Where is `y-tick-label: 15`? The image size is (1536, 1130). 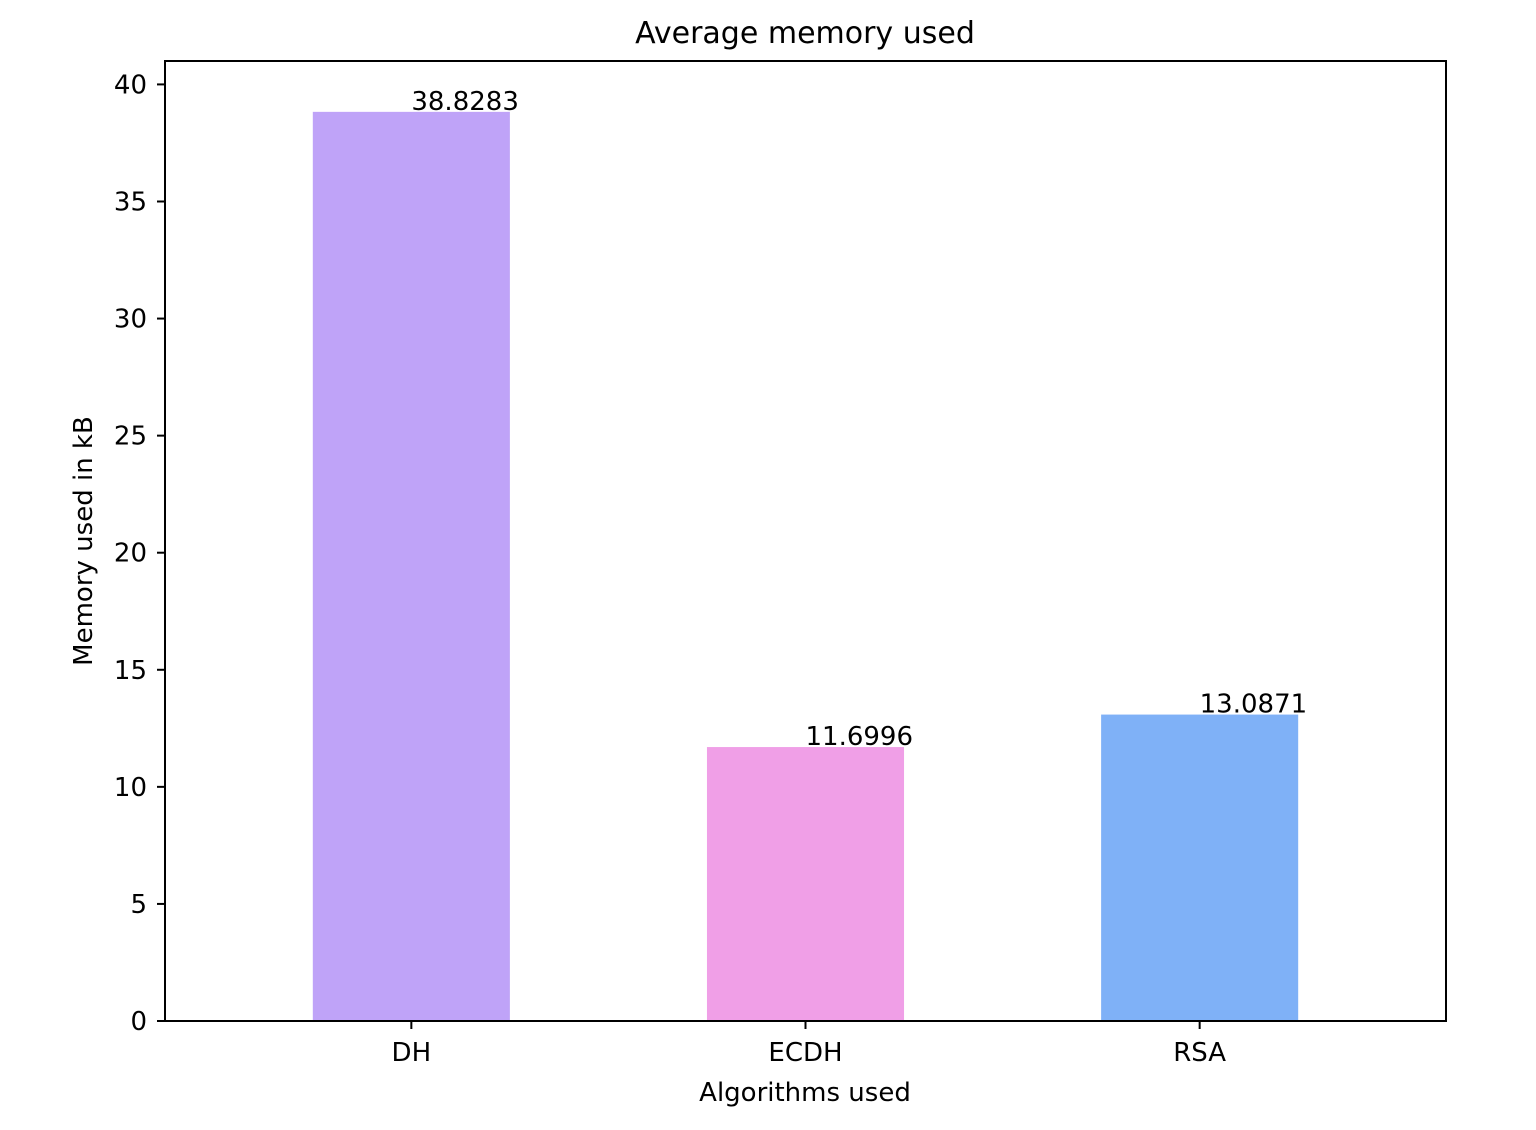
y-tick-label: 15 is located at coordinates (130, 671).